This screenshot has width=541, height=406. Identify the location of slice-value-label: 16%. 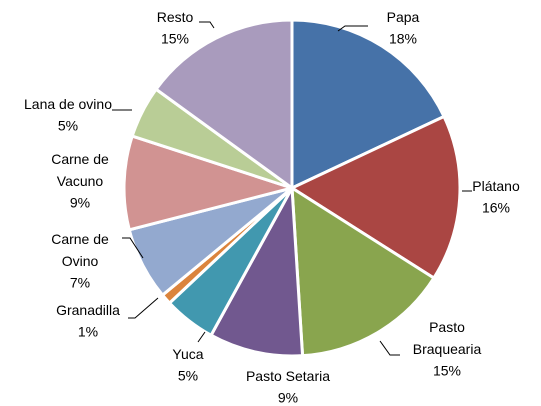
(496, 208).